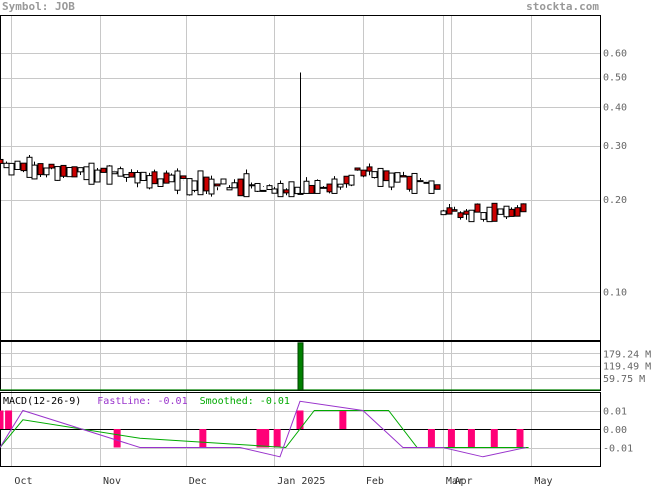 The height and width of the screenshot is (486, 655). I want to click on volume-tick-label-2: 59.75 M, so click(624, 379).